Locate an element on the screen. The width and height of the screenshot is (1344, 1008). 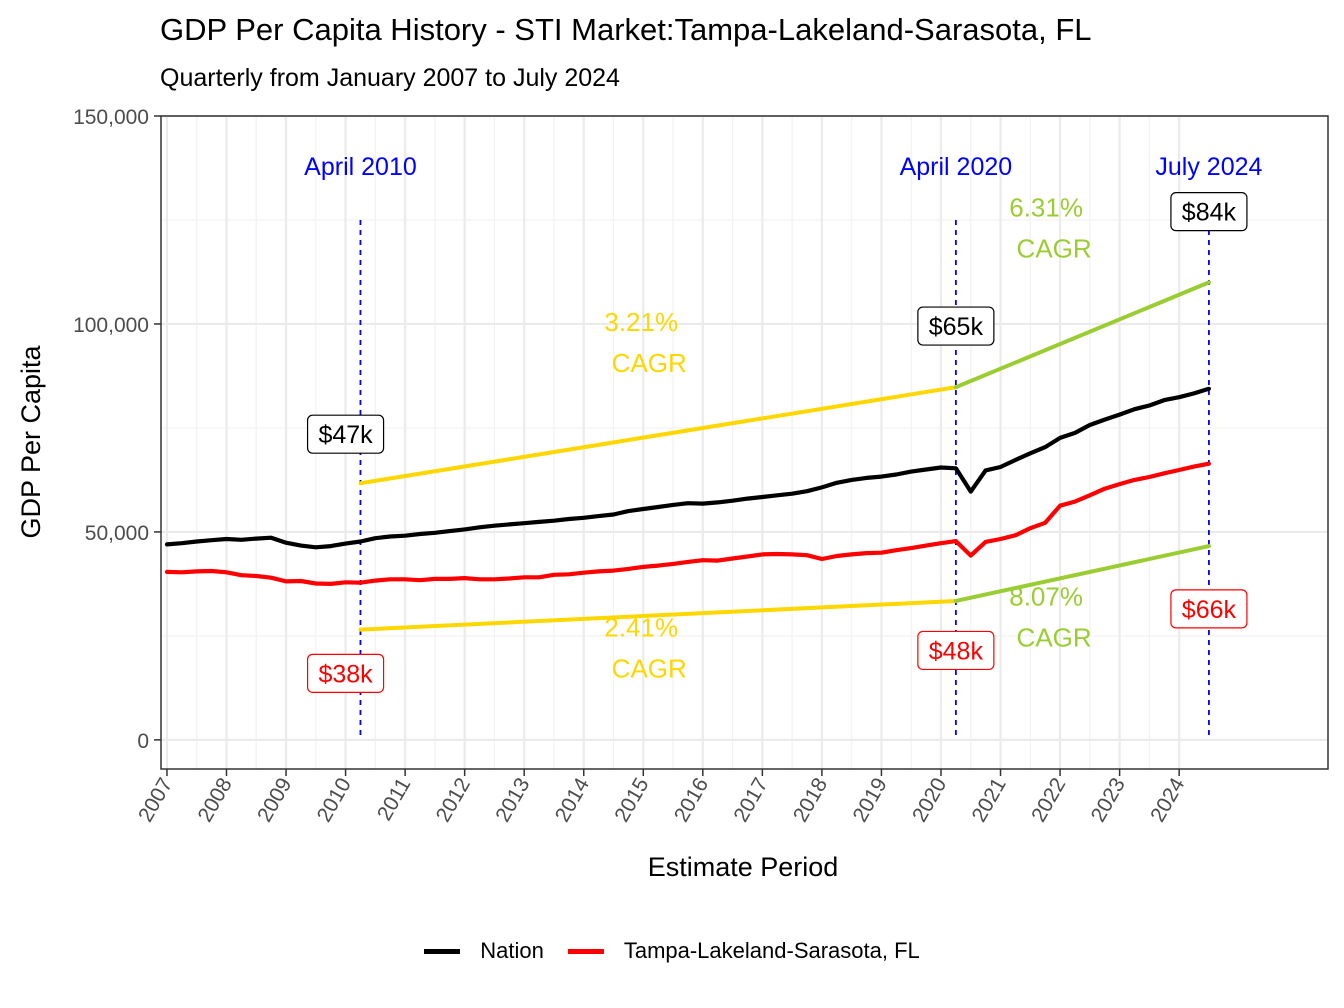
x-tick-label: 2015 is located at coordinates (631, 800).